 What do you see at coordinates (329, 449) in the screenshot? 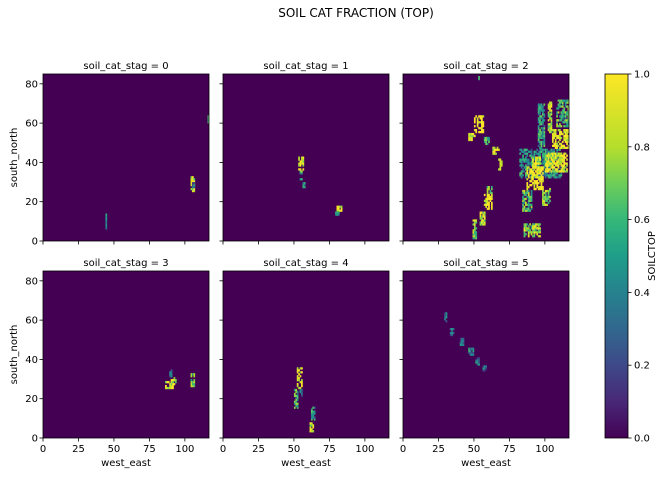
I see `x-tick-label: 75` at bounding box center [329, 449].